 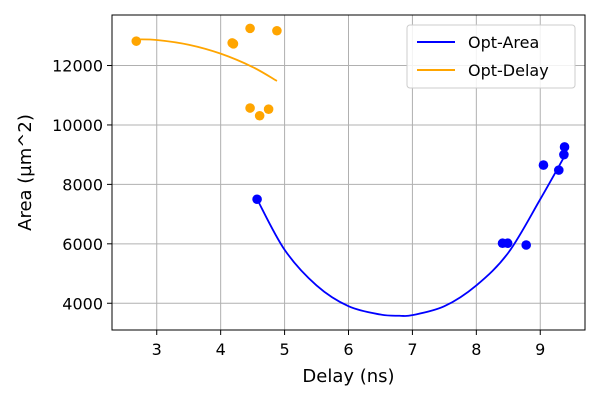 I want to click on legend-box, so click(x=491, y=56).